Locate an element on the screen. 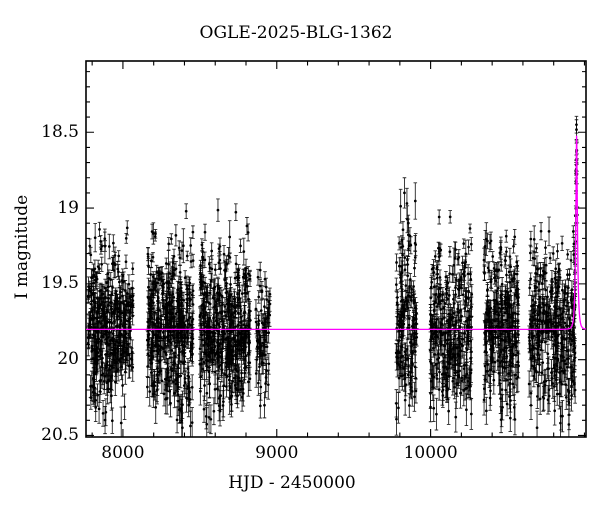  y-axis-tick-label: 20 is located at coordinates (68, 359).